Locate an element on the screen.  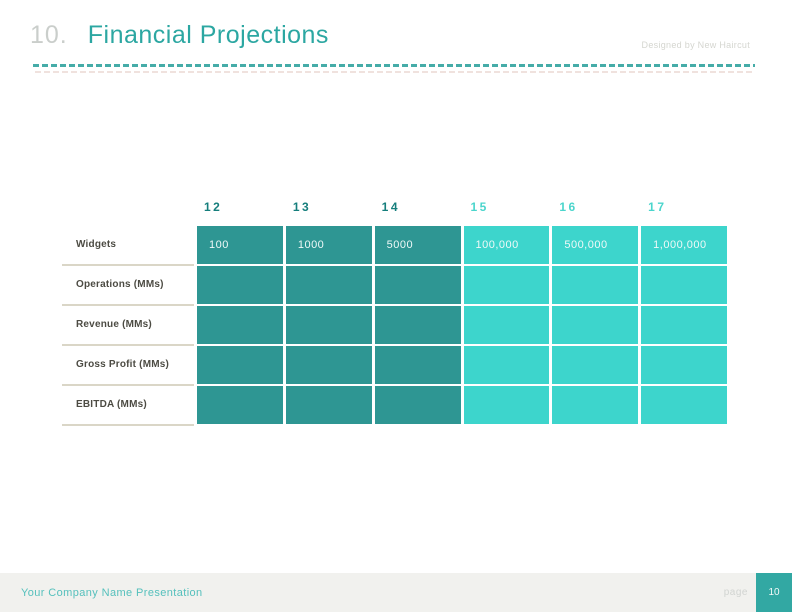
table-cell: 500,000 is located at coordinates (595, 245).